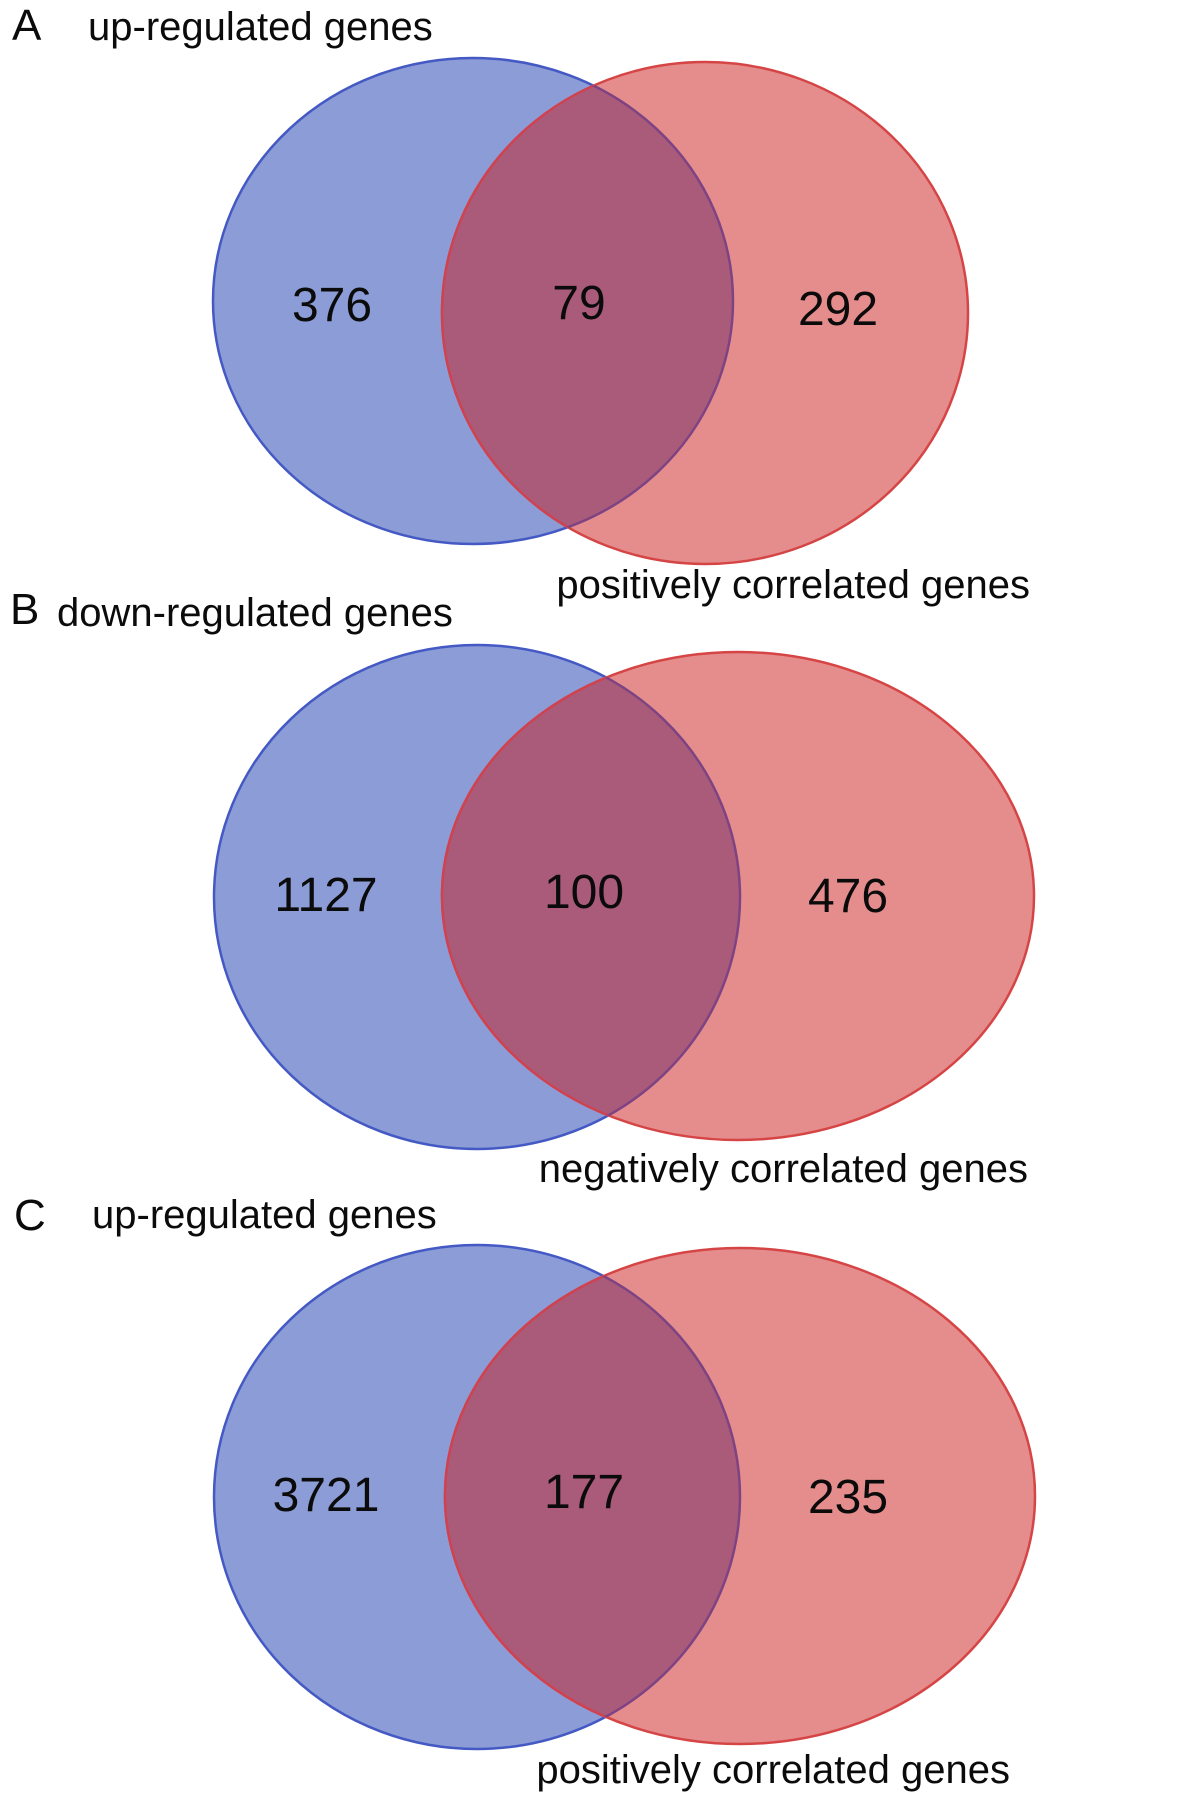 Image resolution: width=1181 pixels, height=1793 pixels. I want to click on panel-a-bottom-label: positively correlated genes, so click(793, 585).